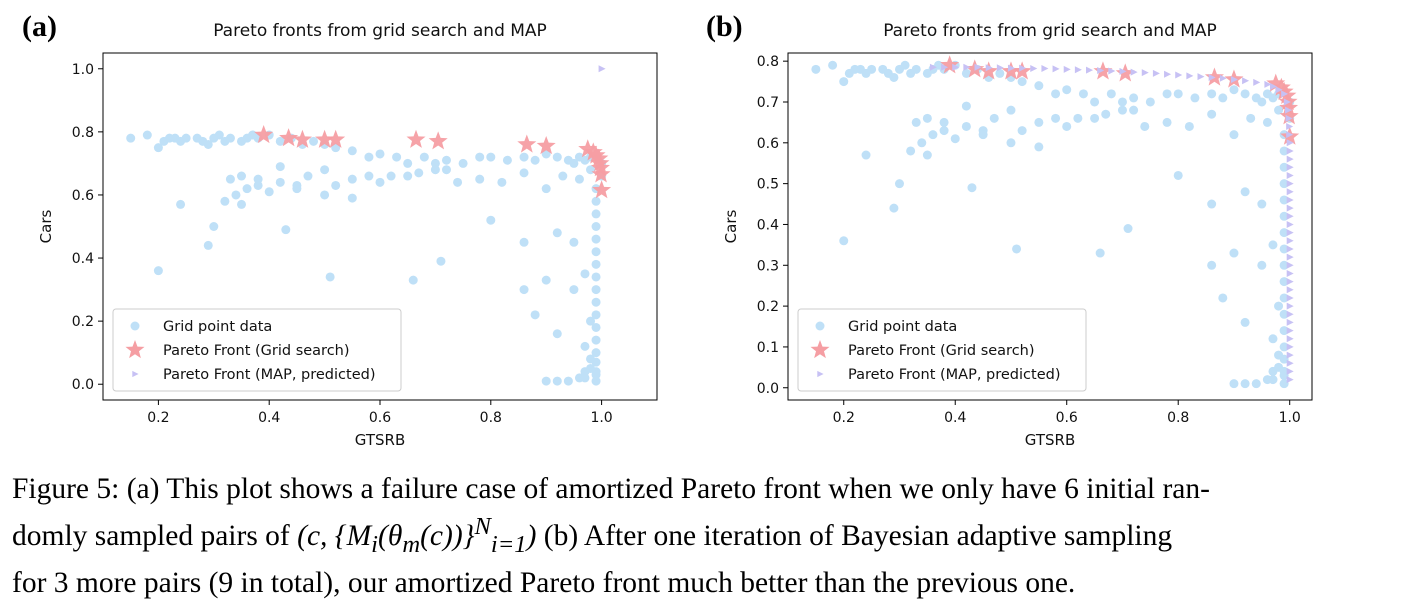  Describe the element at coordinates (768, 348) in the screenshot. I see `y-tick-label: 0.1` at that location.